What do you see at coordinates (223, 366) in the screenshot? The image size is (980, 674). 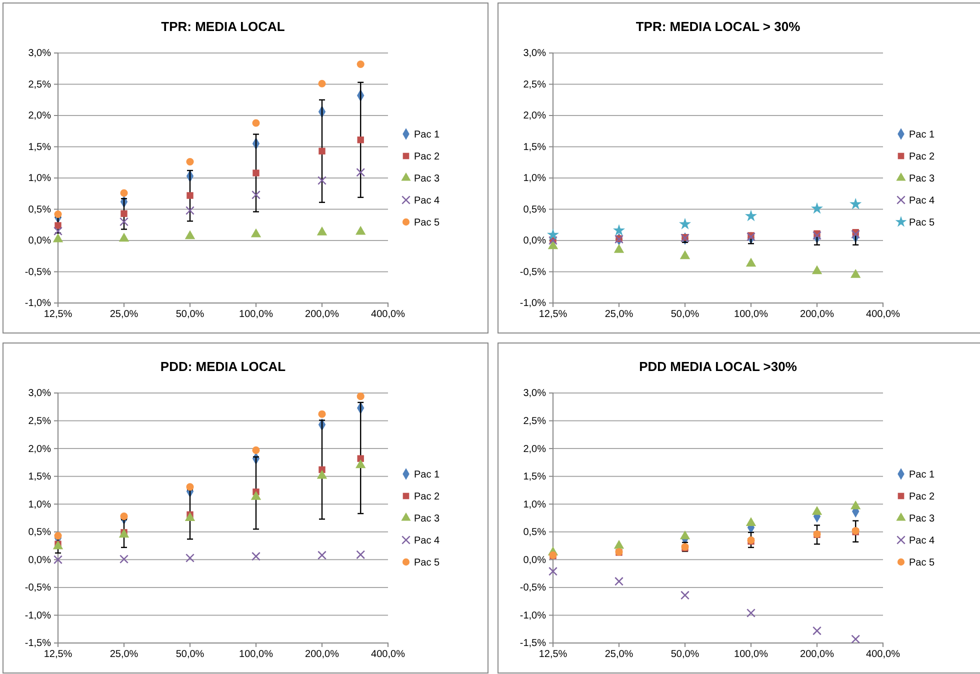 I see `chart-title: PDD: MEDIA LOCAL` at bounding box center [223, 366].